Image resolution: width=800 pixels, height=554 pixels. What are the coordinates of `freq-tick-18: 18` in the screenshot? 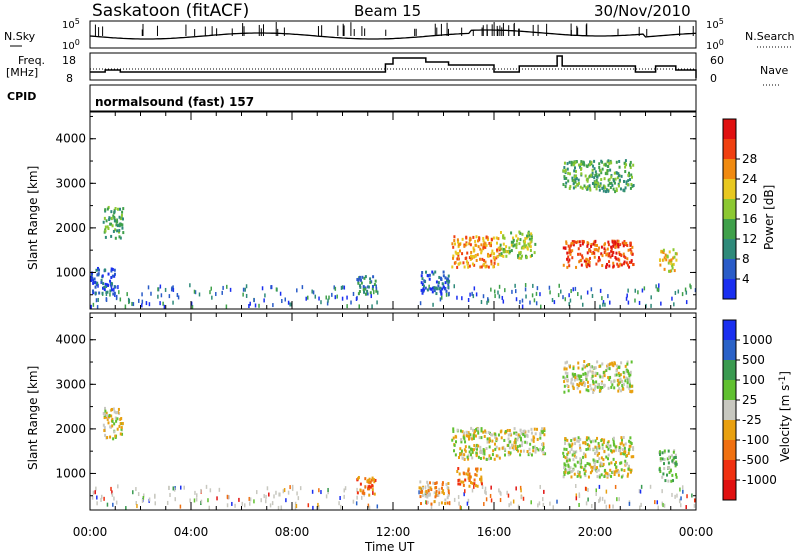 It's located at (69, 60).